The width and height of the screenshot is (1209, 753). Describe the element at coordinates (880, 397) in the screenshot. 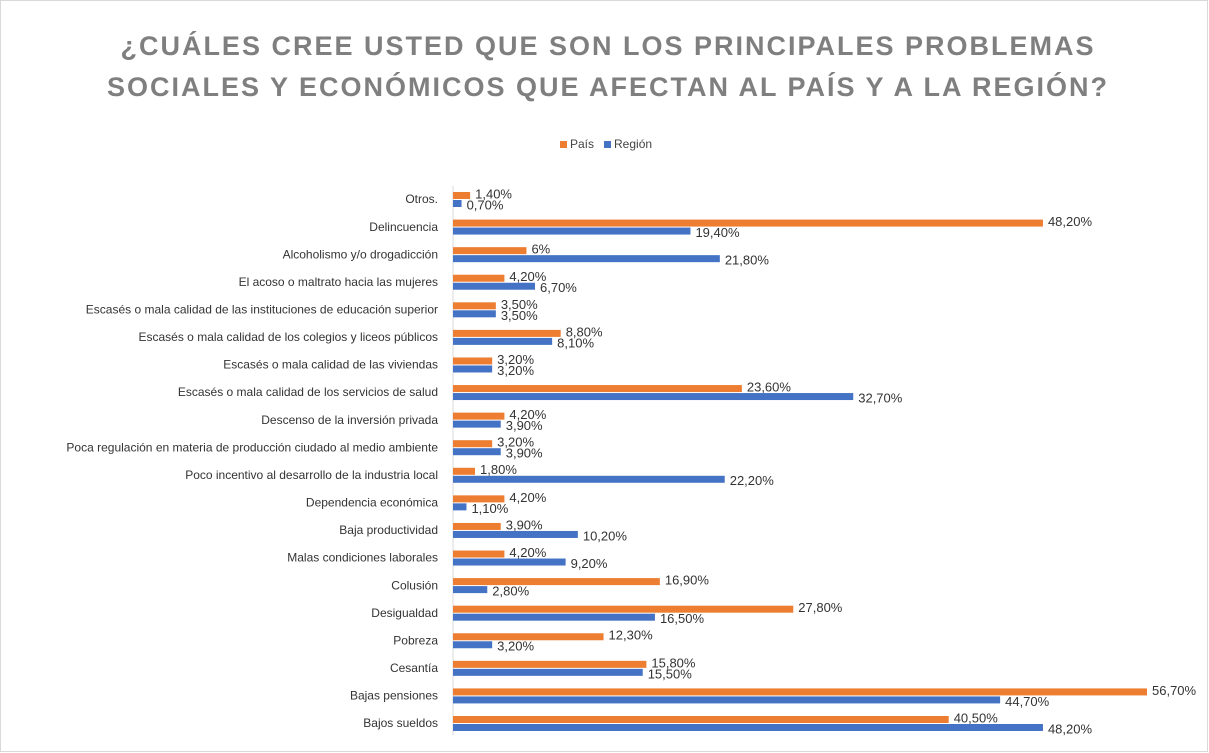

I see `value-label: 32,70%` at that location.